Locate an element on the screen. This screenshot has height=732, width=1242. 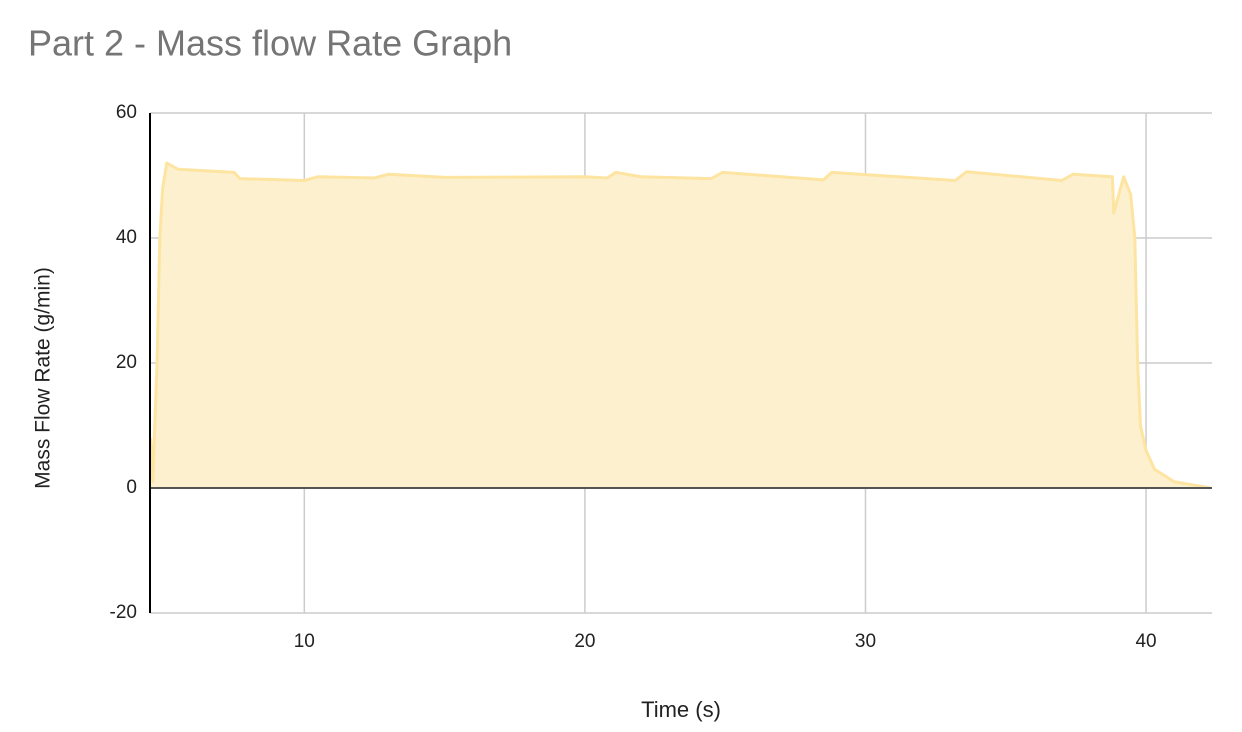
y-tick-label: 20 is located at coordinates (126, 362).